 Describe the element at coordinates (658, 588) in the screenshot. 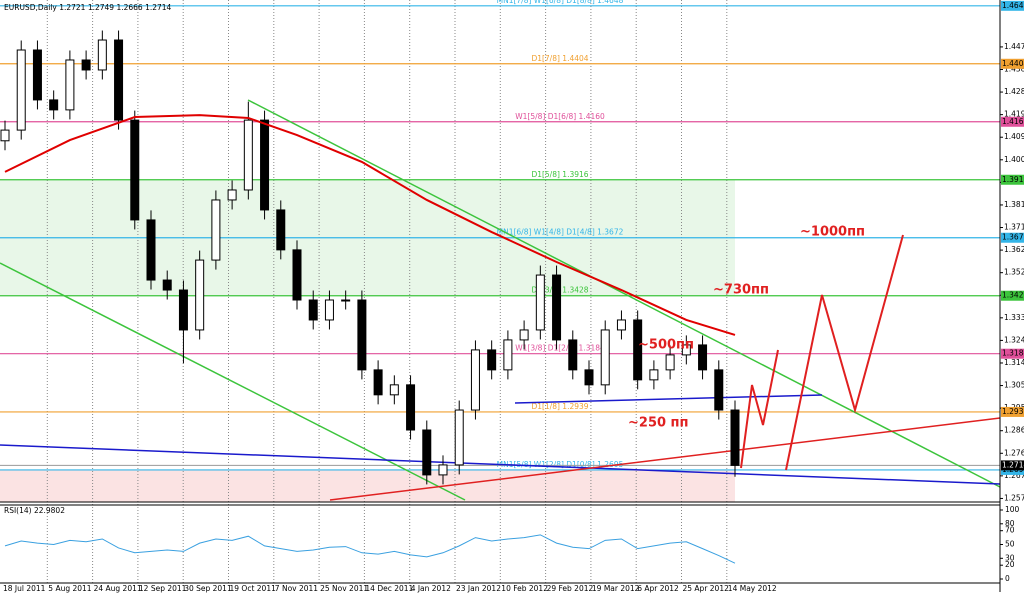

I see `x-tick-label: 6 Apr 2012` at that location.